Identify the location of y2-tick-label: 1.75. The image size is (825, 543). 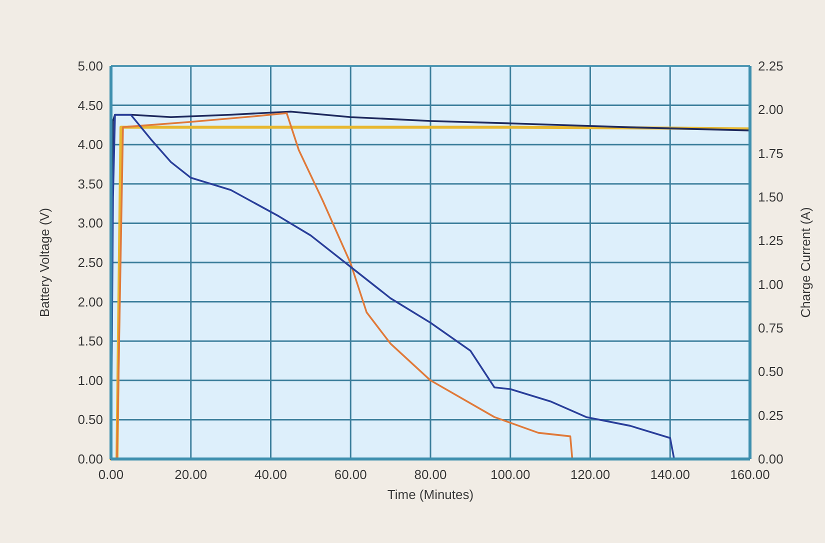
(771, 153).